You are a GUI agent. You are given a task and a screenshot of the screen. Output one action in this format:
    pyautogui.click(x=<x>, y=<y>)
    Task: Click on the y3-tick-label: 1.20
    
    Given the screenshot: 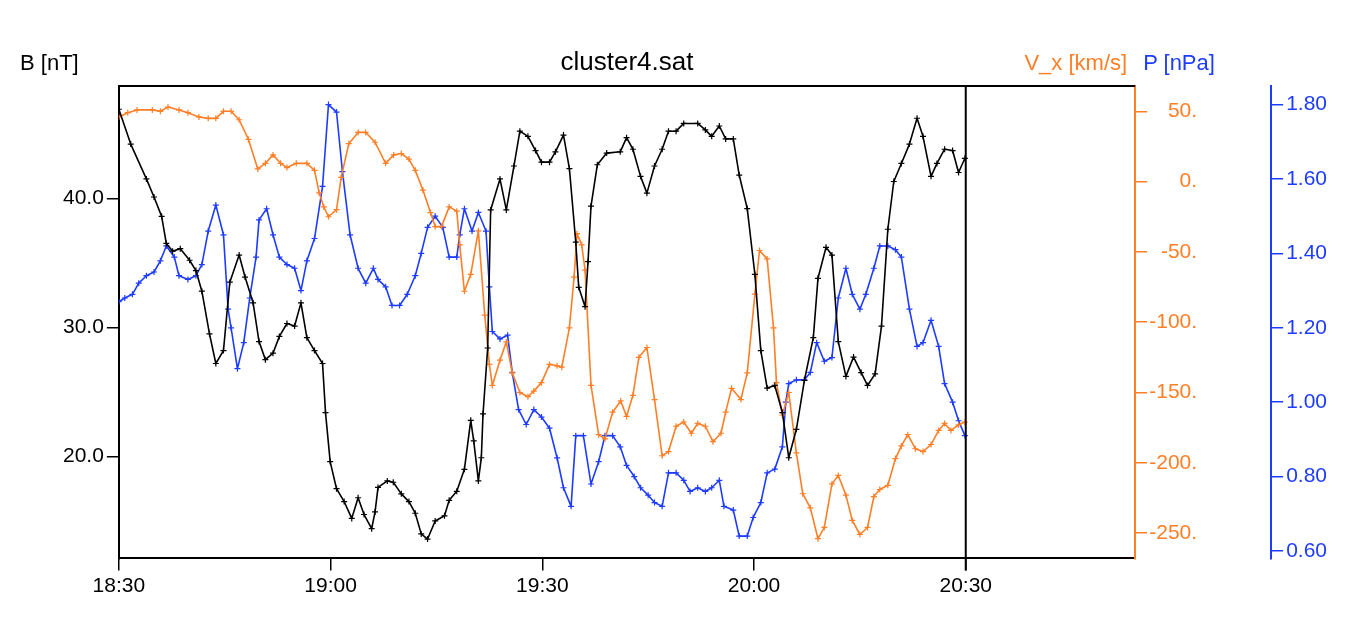 What is the action you would take?
    pyautogui.click(x=1306, y=326)
    